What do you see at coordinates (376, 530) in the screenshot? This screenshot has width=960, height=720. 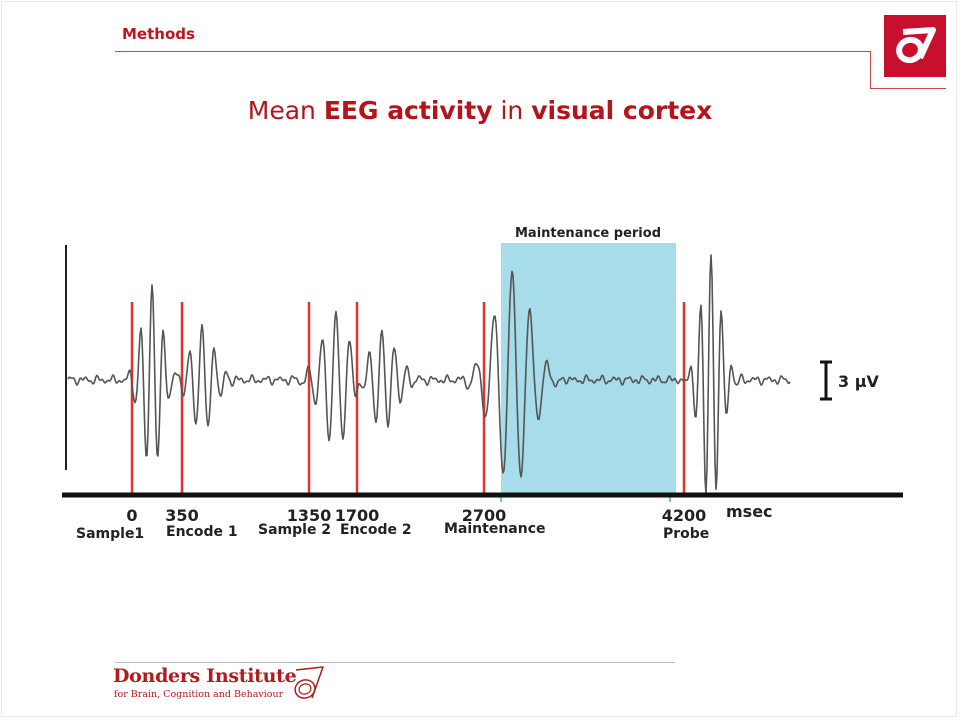 I see `tick-event-label: Encode 2` at bounding box center [376, 530].